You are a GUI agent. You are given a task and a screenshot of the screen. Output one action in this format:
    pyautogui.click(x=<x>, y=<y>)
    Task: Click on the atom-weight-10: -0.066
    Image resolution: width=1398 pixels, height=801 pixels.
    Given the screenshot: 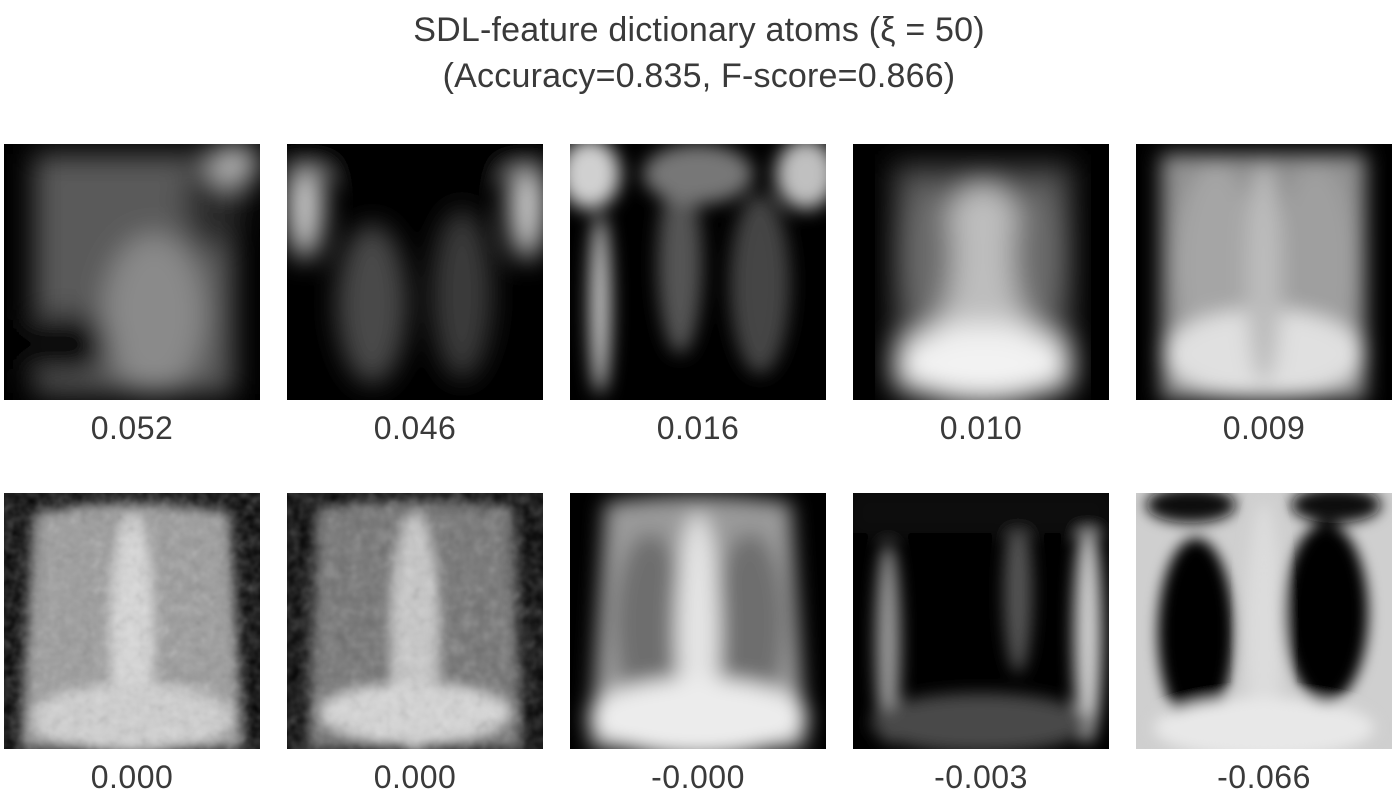 What is the action you would take?
    pyautogui.click(x=1264, y=777)
    